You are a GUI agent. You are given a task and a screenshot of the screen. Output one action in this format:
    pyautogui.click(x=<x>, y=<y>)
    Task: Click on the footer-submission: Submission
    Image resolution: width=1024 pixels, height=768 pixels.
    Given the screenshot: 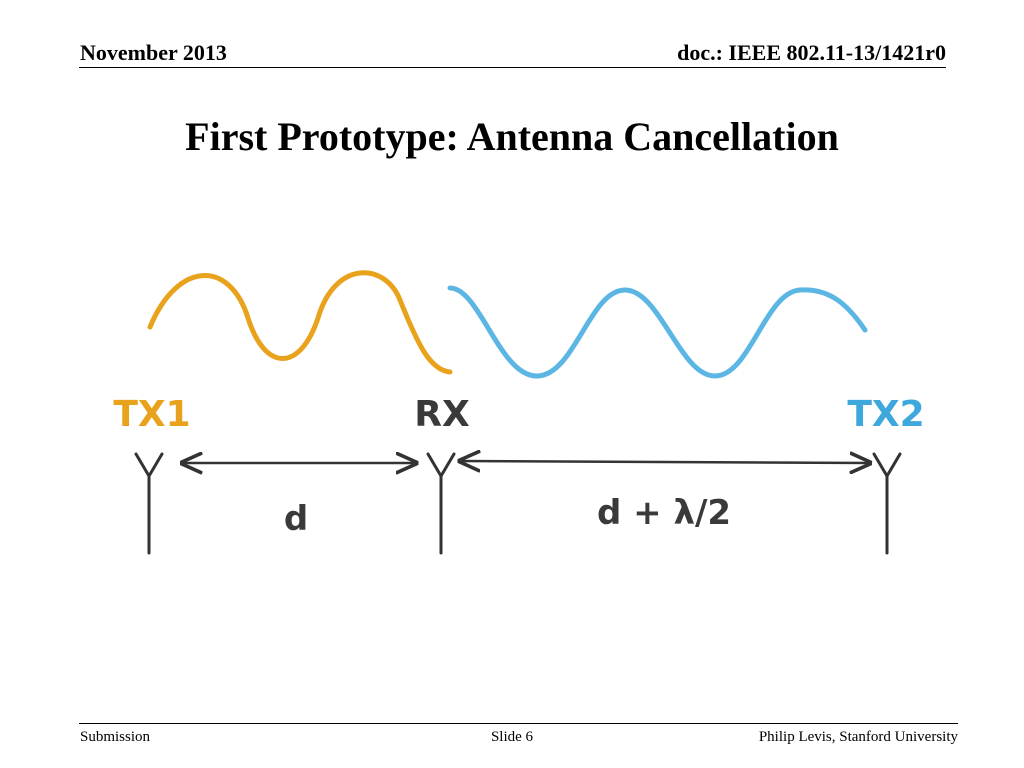 What is the action you would take?
    pyautogui.click(x=115, y=737)
    